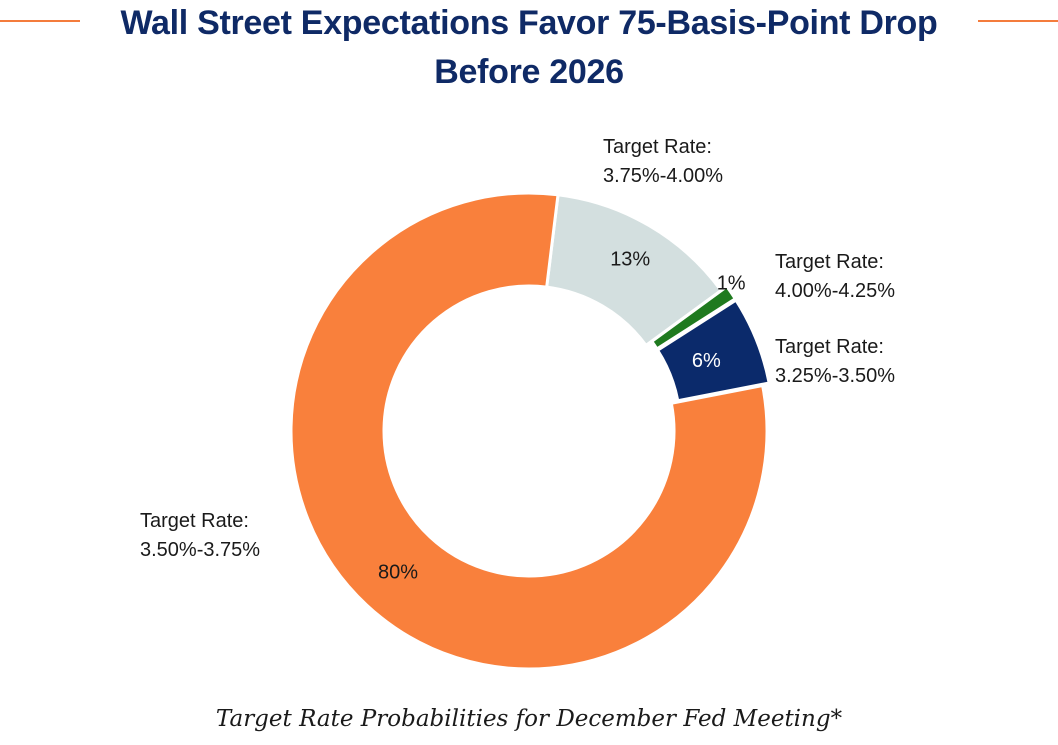 Image resolution: width=1058 pixels, height=745 pixels. Describe the element at coordinates (835, 291) in the screenshot. I see `slice-range-label: 4.00%-4.25%` at that location.